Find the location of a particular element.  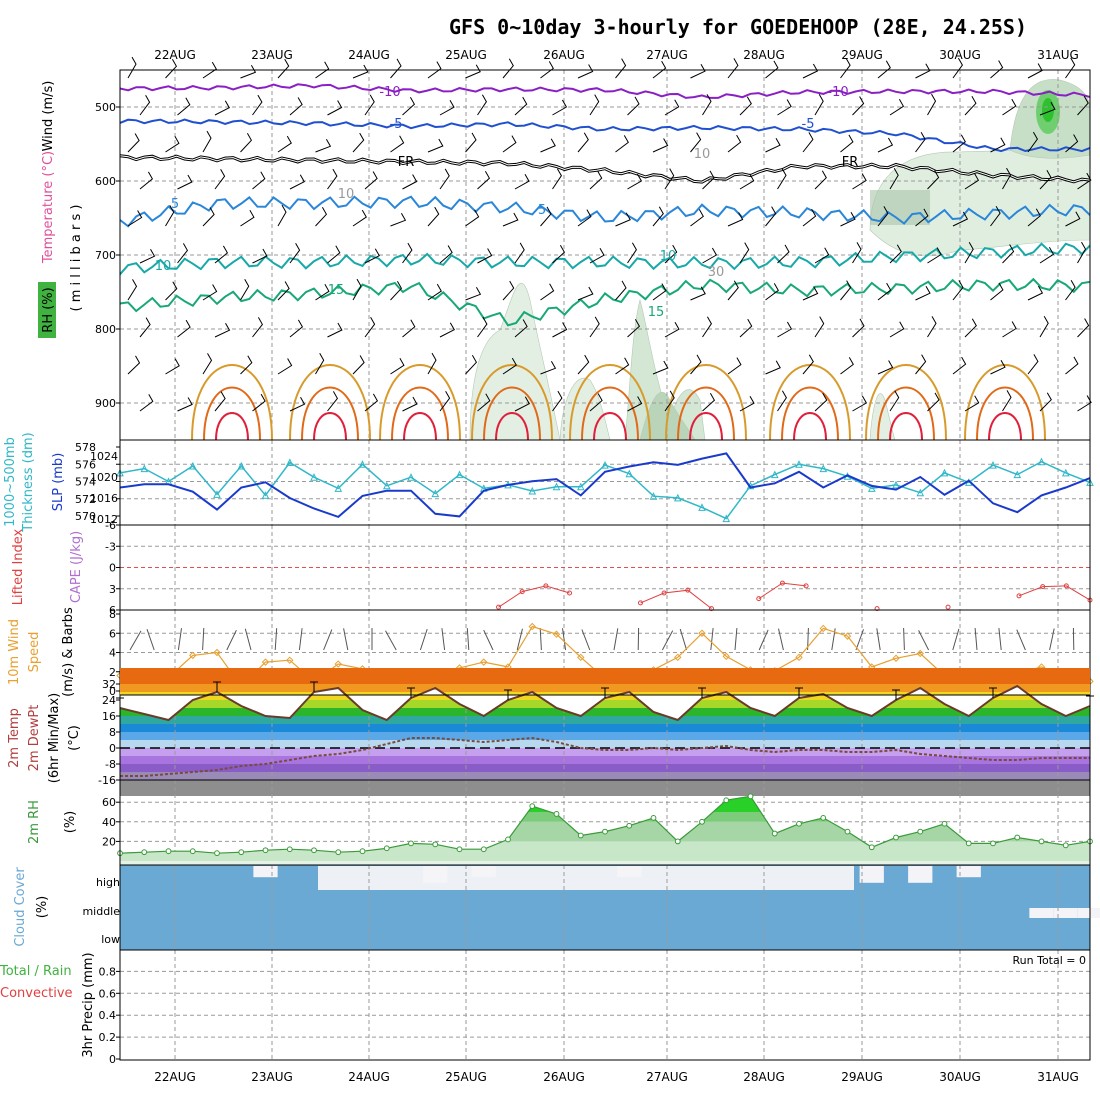

contour-label: FR is located at coordinates (406, 162).